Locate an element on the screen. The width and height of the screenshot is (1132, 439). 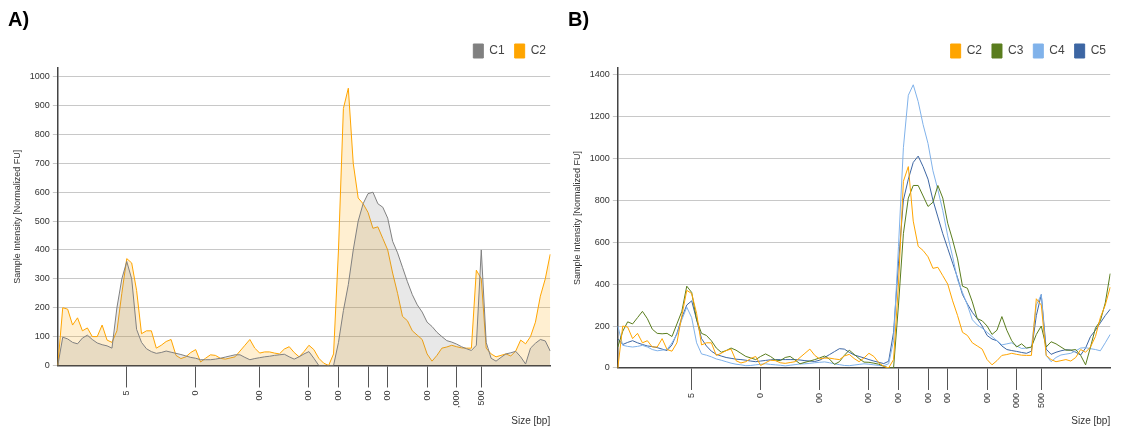
x-tick-label: 000 is located at coordinates (1016, 400).